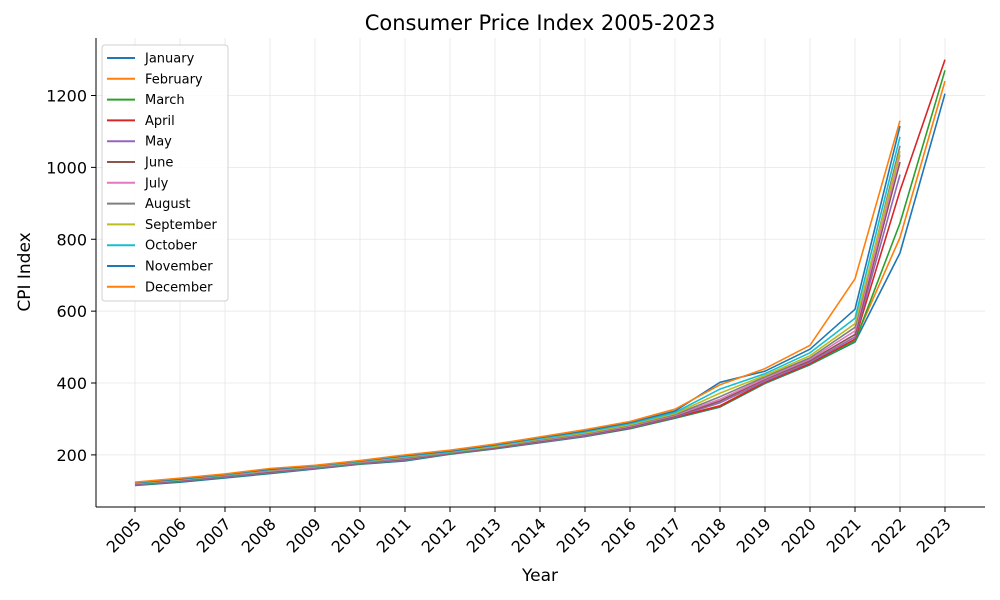 This screenshot has width=1000, height=600. I want to click on x-tick-label: 2011, so click(394, 535).